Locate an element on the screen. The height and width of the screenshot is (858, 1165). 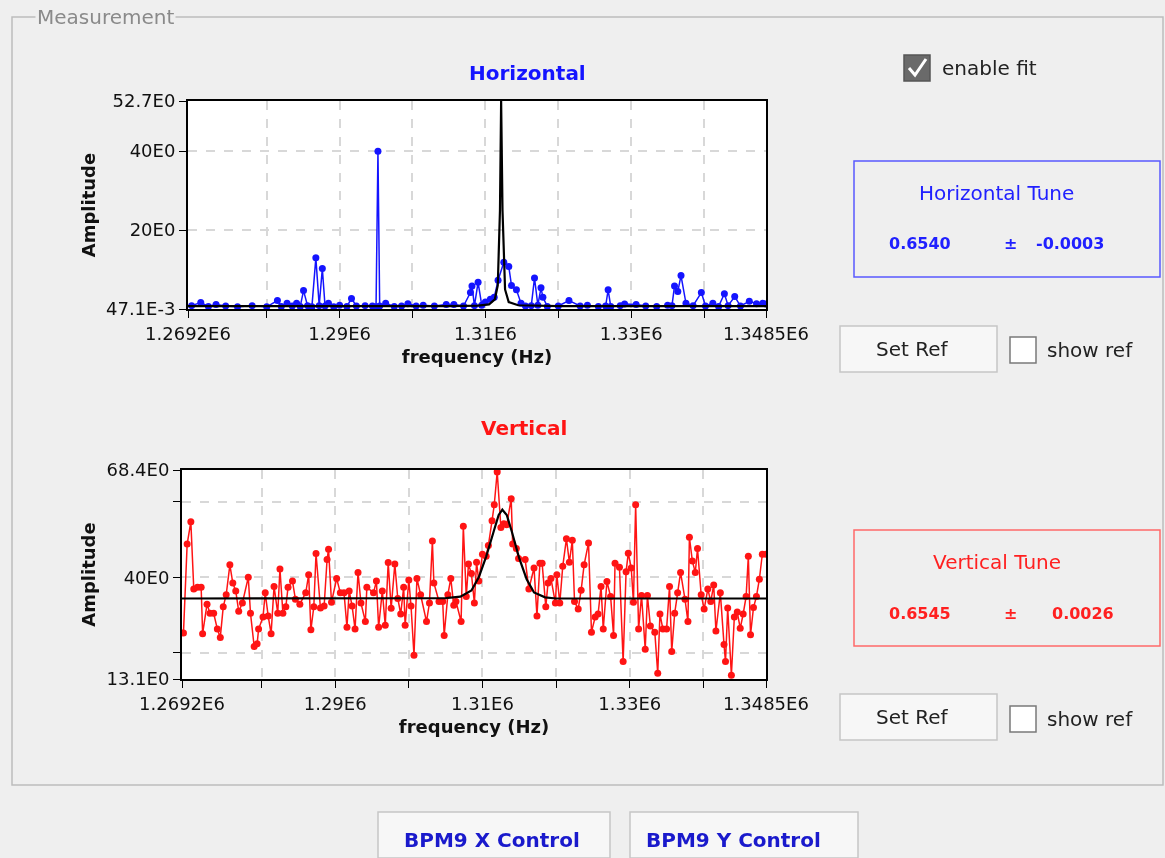
text: Vertical Tune is located at coordinates (997, 562).